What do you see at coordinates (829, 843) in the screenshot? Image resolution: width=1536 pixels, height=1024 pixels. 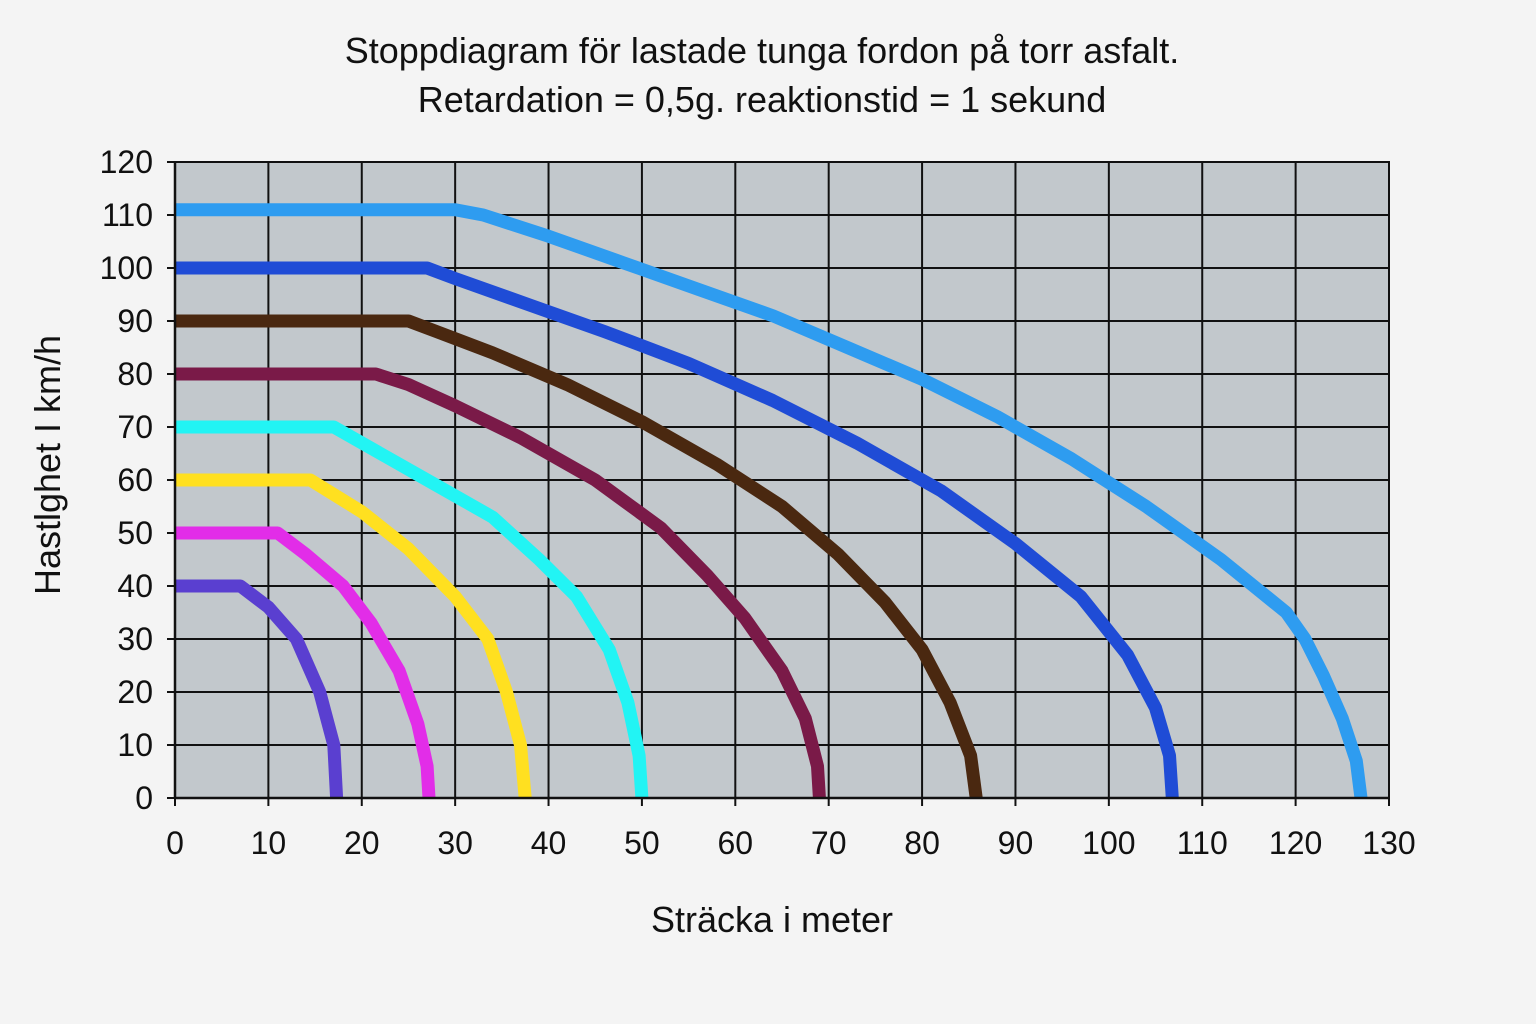 I see `x-tick-label: 70` at bounding box center [829, 843].